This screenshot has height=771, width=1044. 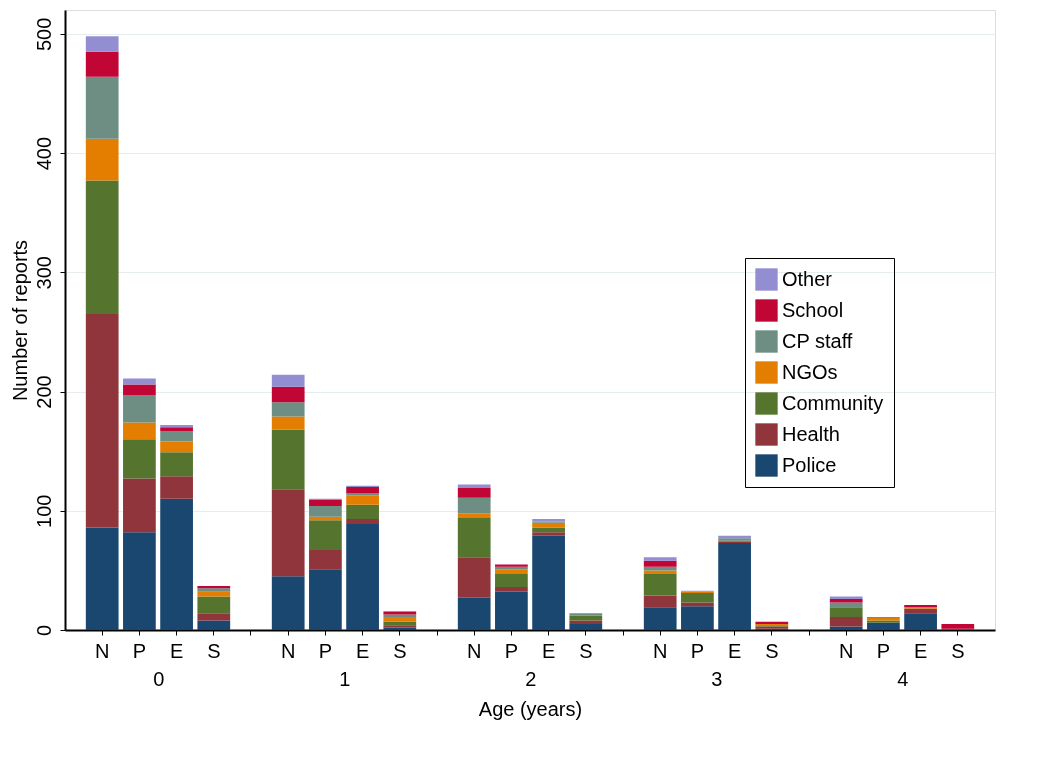 What do you see at coordinates (19, 320) in the screenshot?
I see `y-axis-title: Number of reports` at bounding box center [19, 320].